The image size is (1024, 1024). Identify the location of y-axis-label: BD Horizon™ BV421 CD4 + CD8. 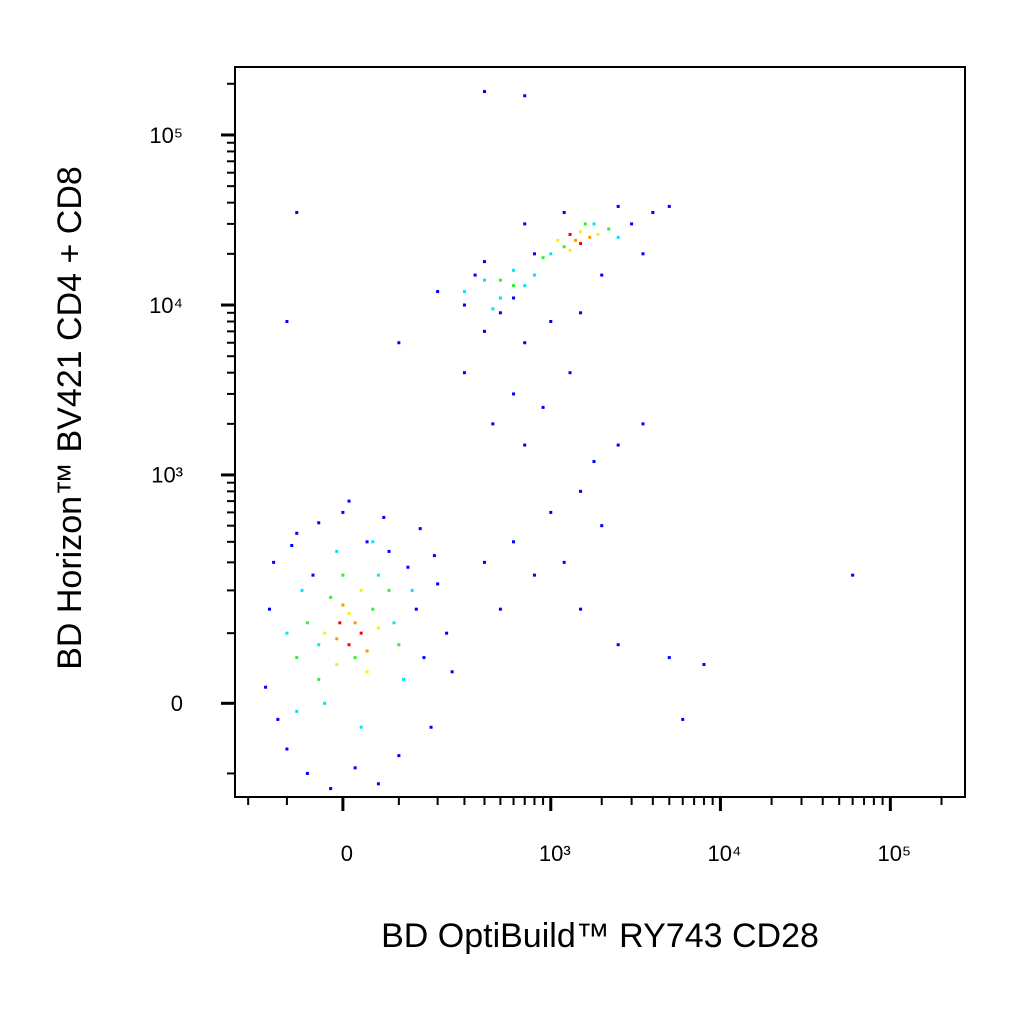
(70, 418).